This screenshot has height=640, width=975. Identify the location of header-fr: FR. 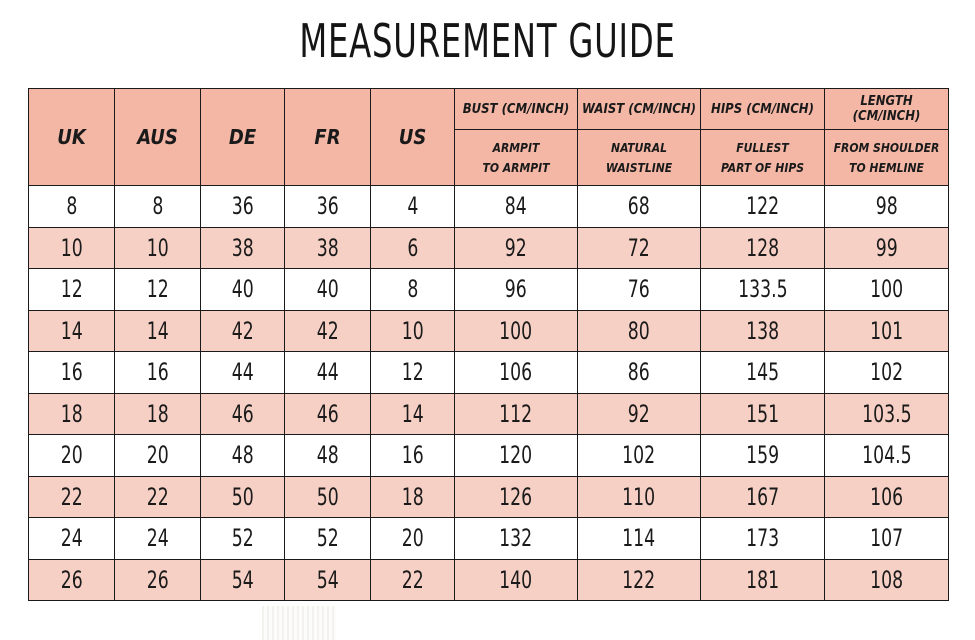
(327, 137).